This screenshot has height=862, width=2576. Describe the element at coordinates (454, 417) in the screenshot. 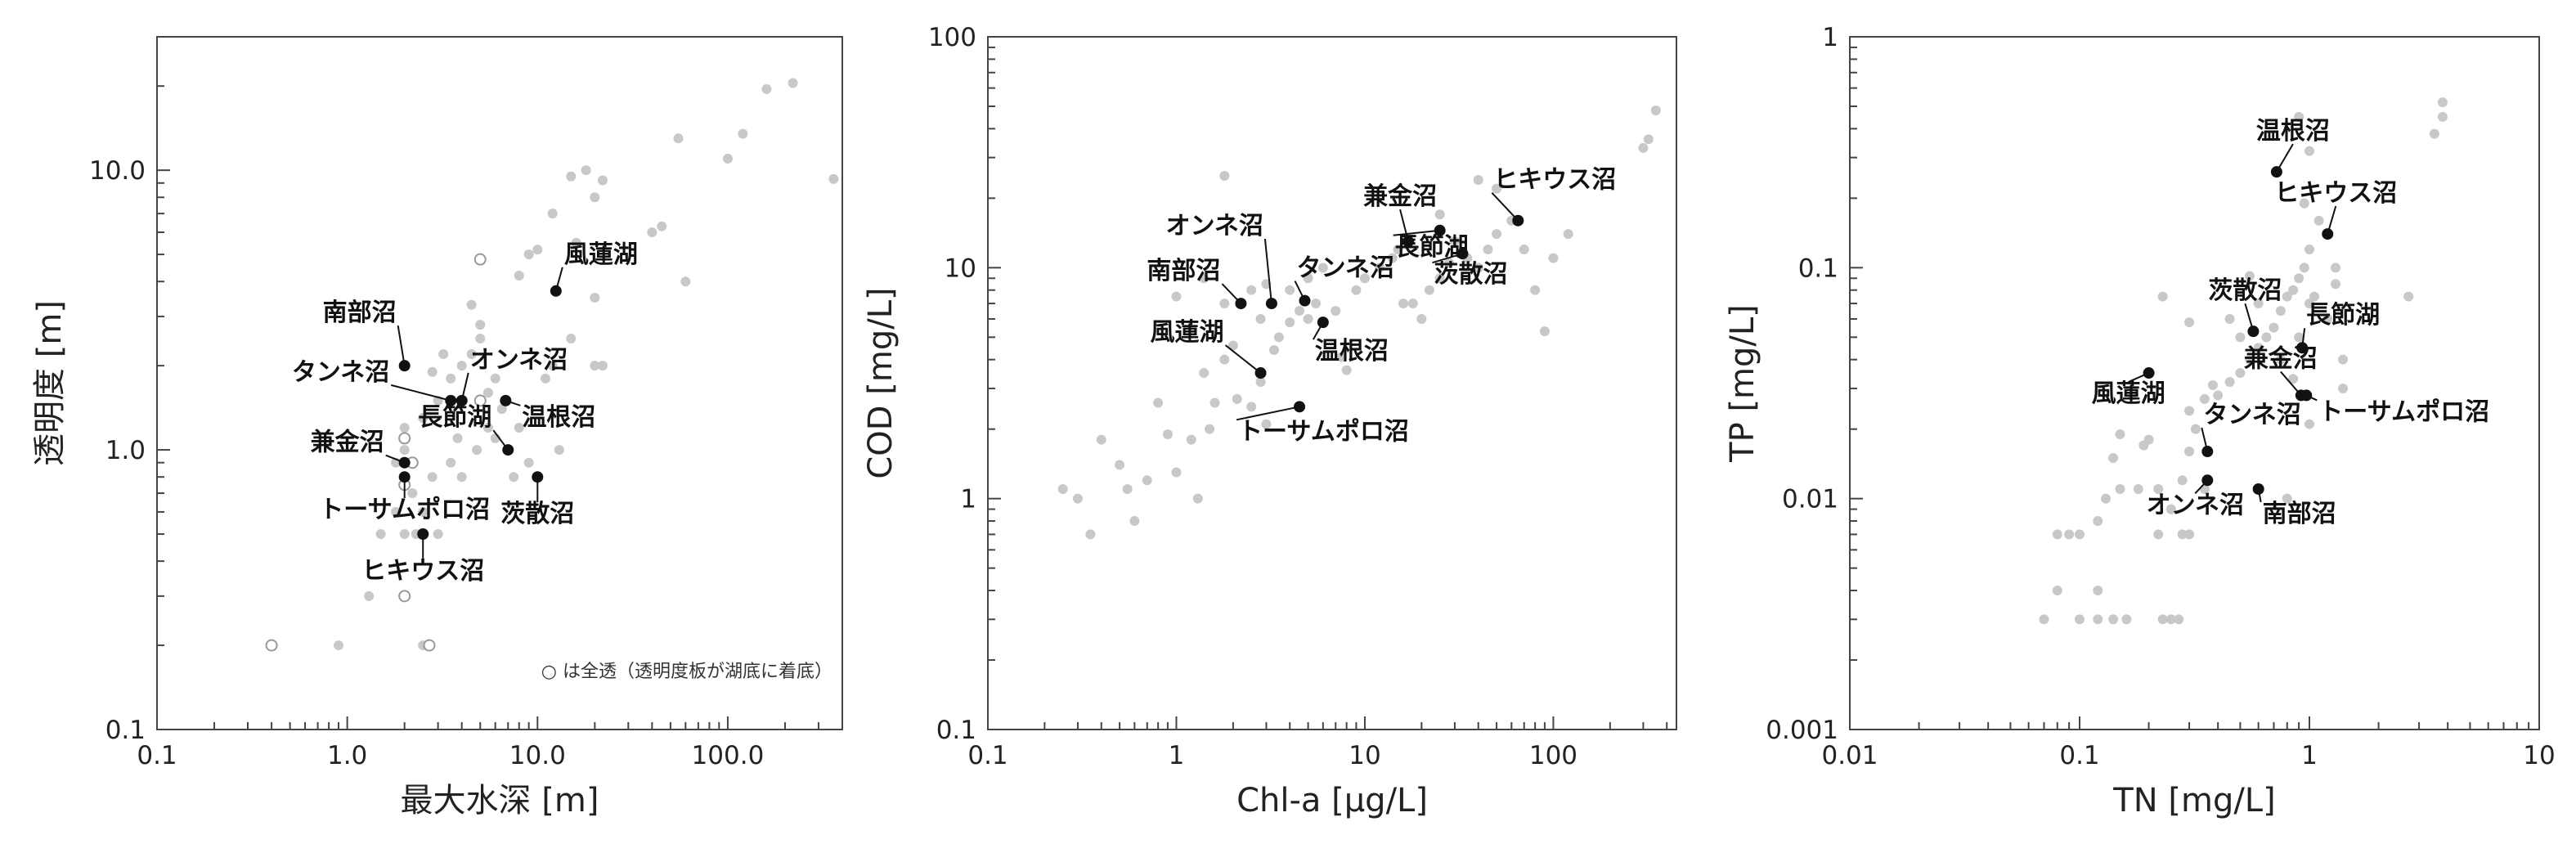

I see `chart0-lake-label: 長節湖` at that location.